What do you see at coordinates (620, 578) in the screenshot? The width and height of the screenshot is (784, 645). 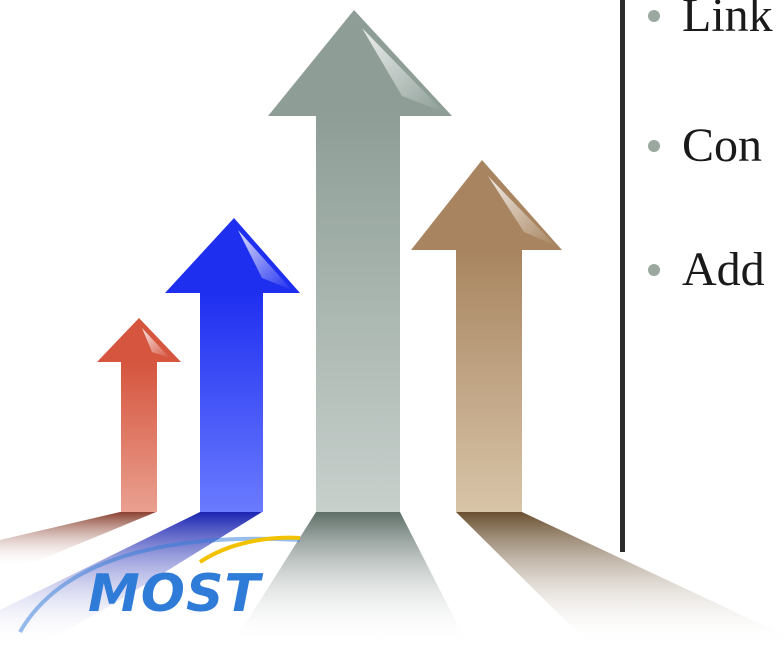 I see `tan-arrow-shadow` at bounding box center [620, 578].